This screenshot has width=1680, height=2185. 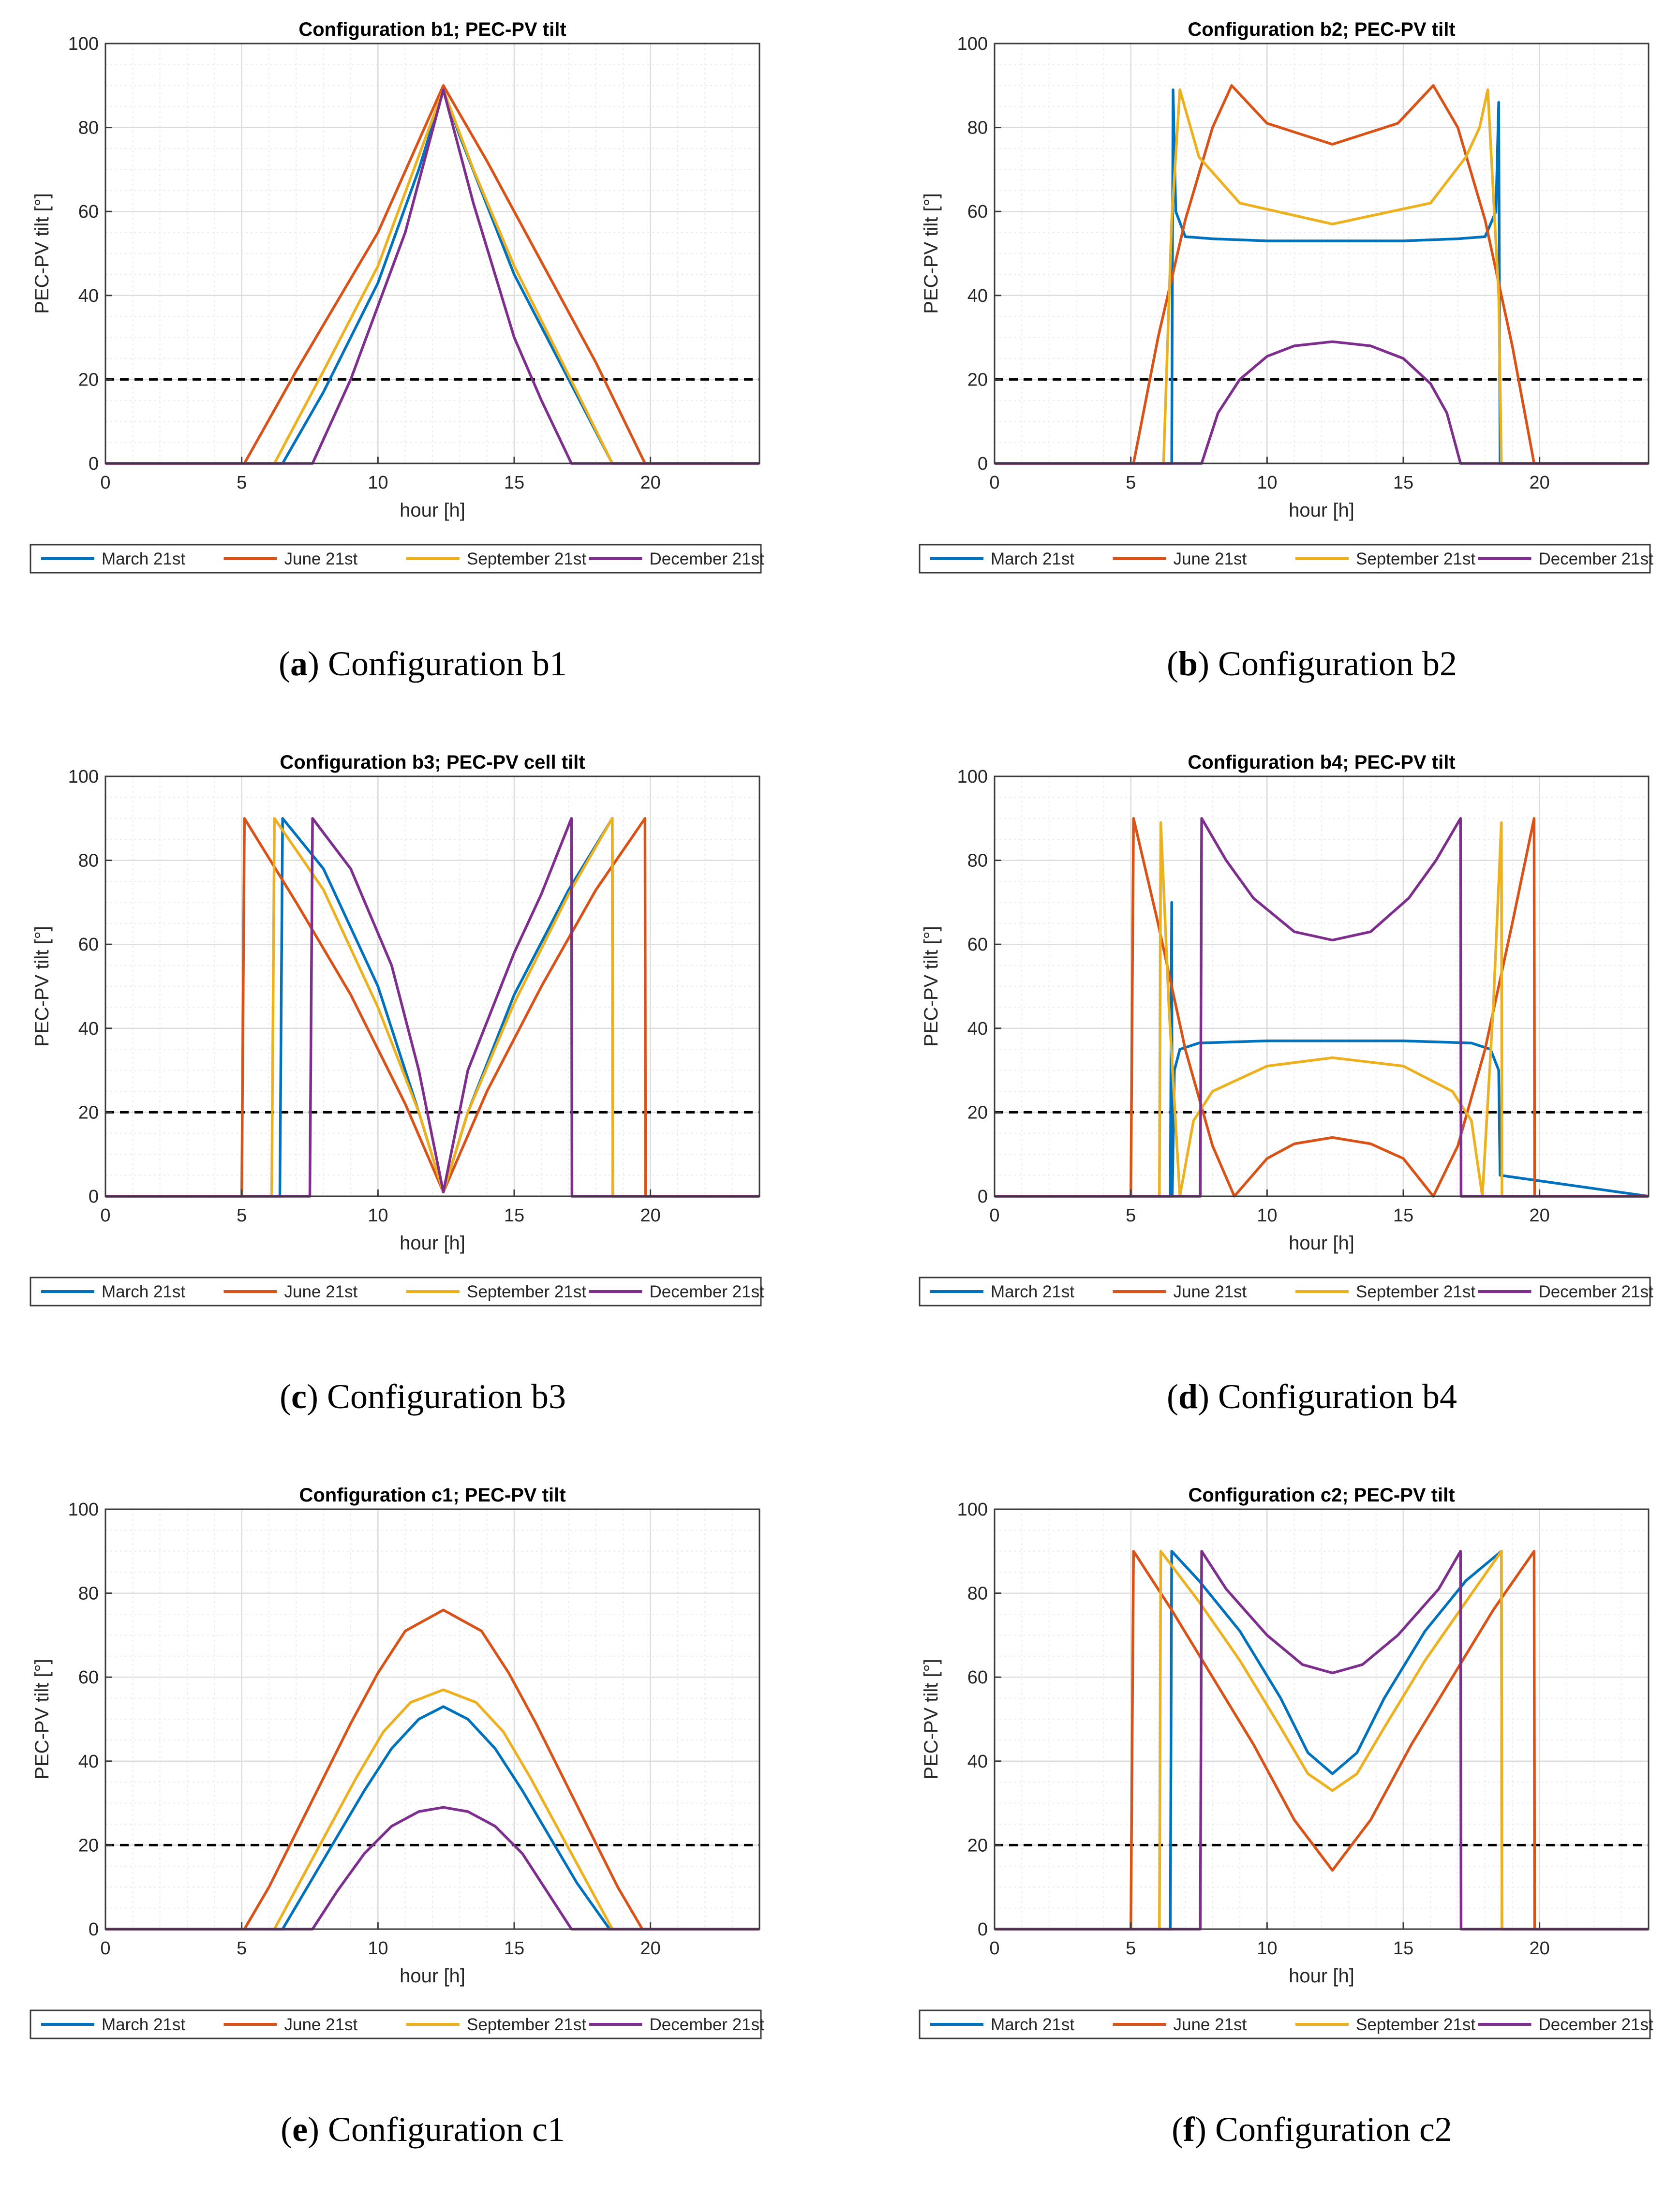 I want to click on subfigure-caption: (b) Configuration b2, so click(x=1312, y=663).